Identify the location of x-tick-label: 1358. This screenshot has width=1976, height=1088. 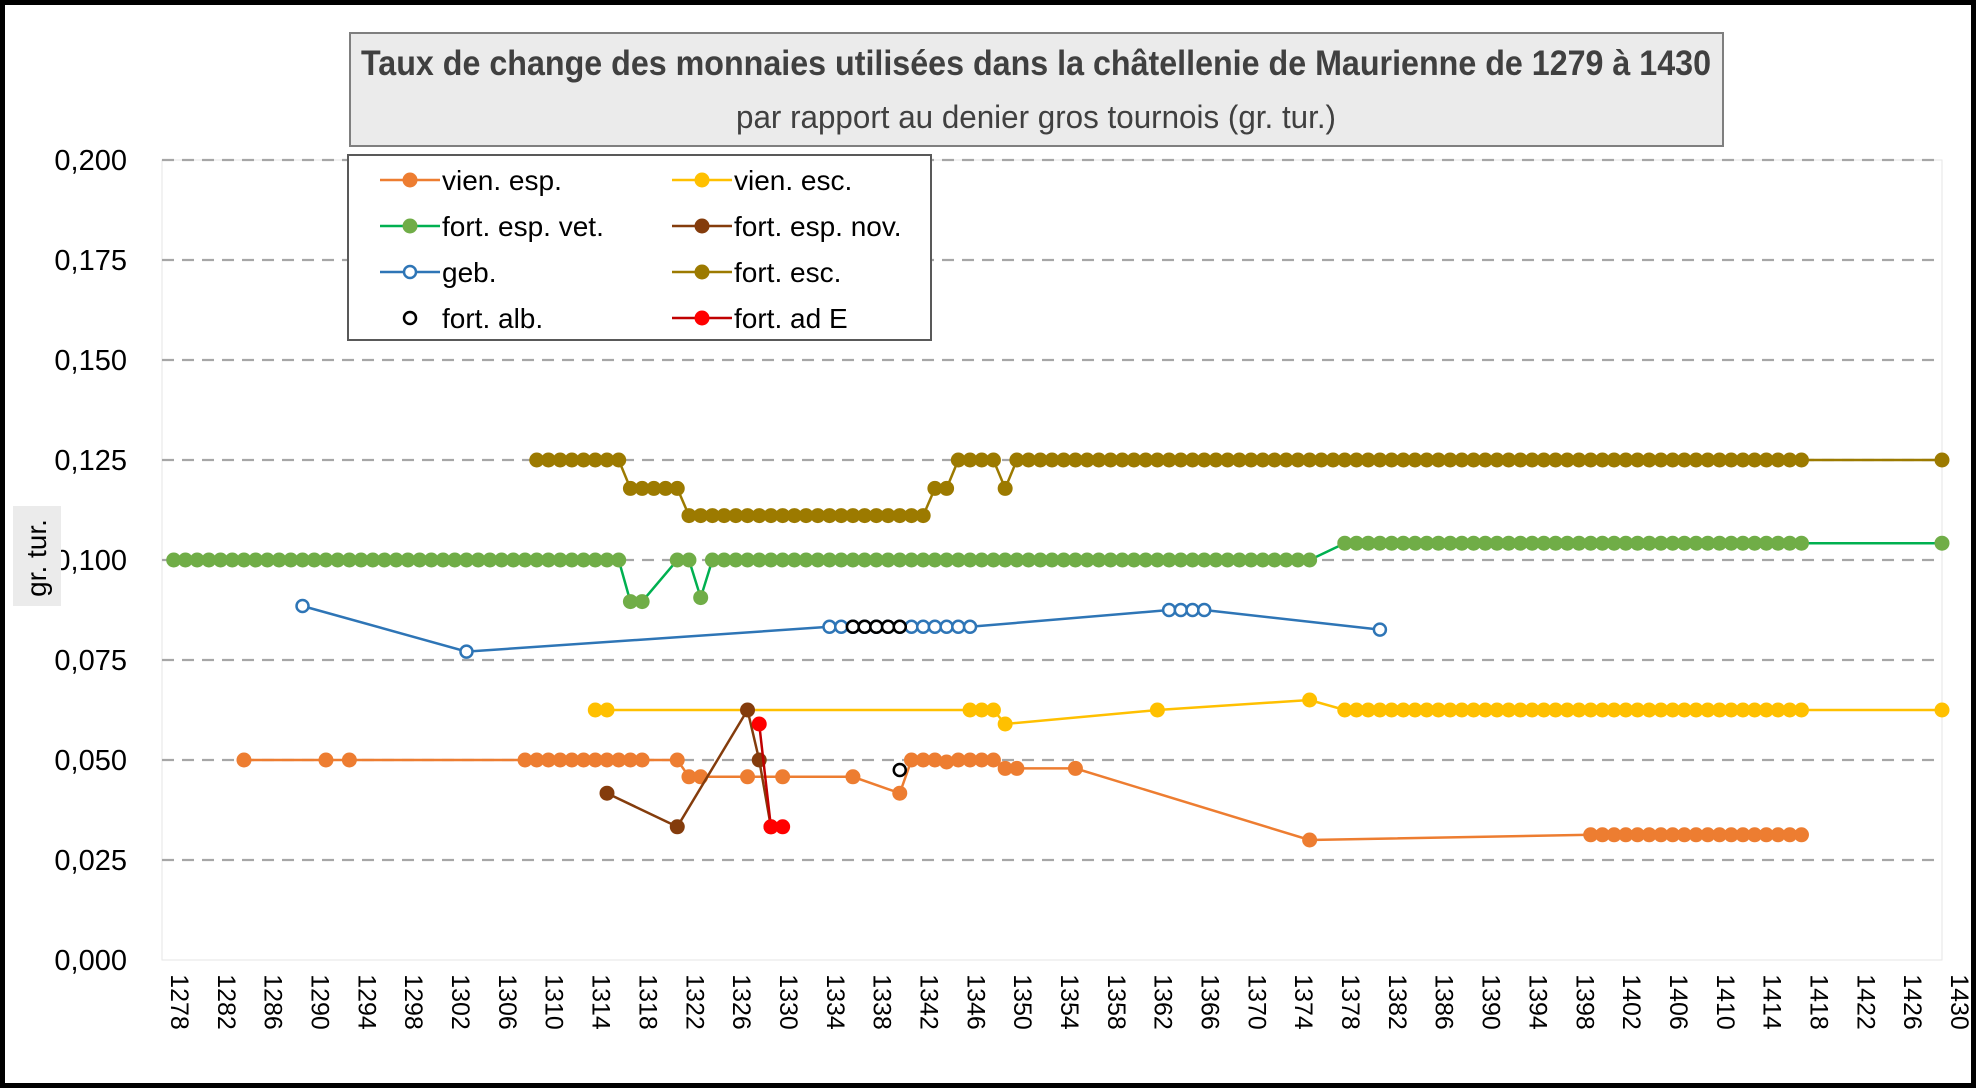
(1116, 1002).